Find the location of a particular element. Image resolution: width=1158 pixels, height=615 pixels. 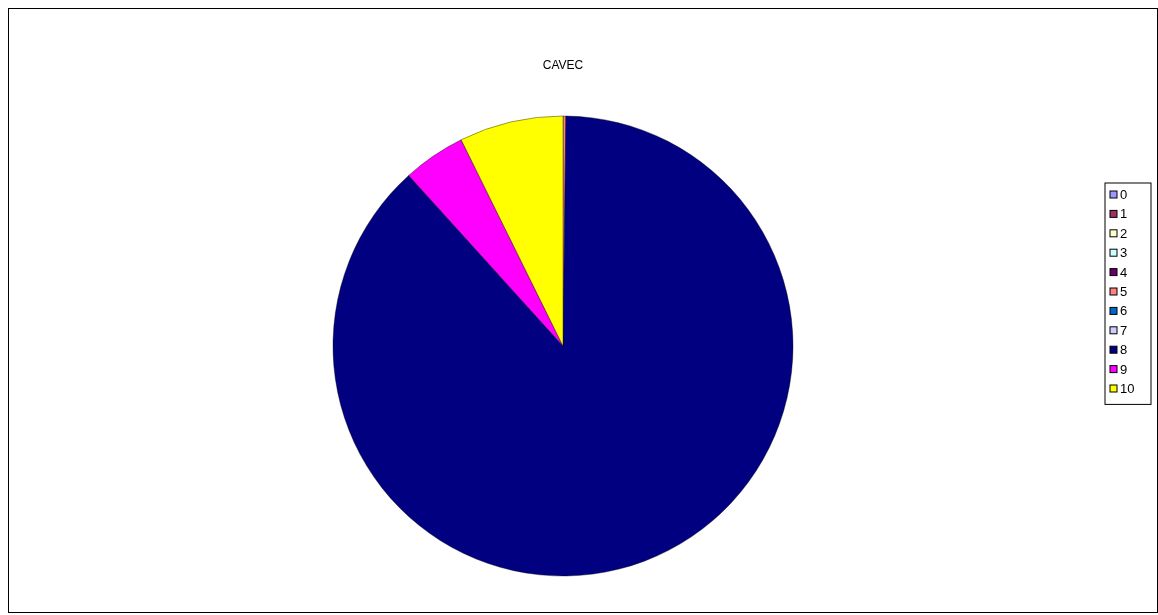

legend-label: 6 is located at coordinates (1124, 311).